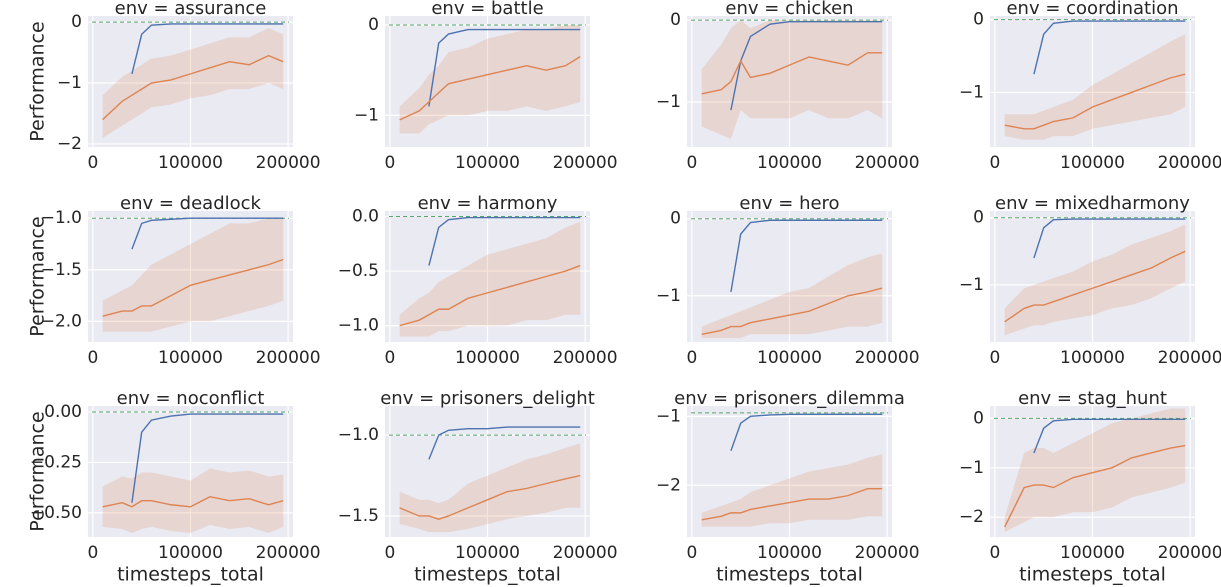 This screenshot has height=587, width=1221. I want to click on y-tick-label: 0.00, so click(63, 412).